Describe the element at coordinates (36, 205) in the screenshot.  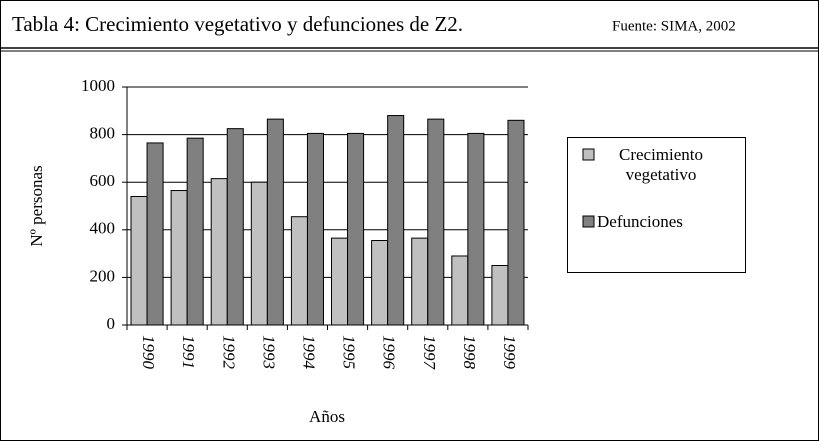
I see `y-axis-label: Nº personas` at that location.